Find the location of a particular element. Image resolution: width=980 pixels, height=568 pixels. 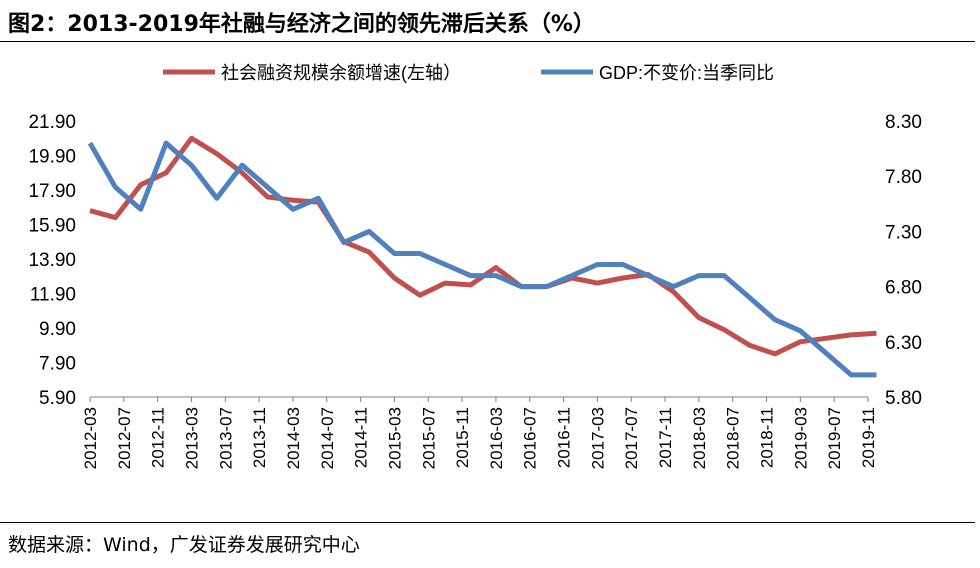

x-tick-label: 2012-03 is located at coordinates (90, 438).